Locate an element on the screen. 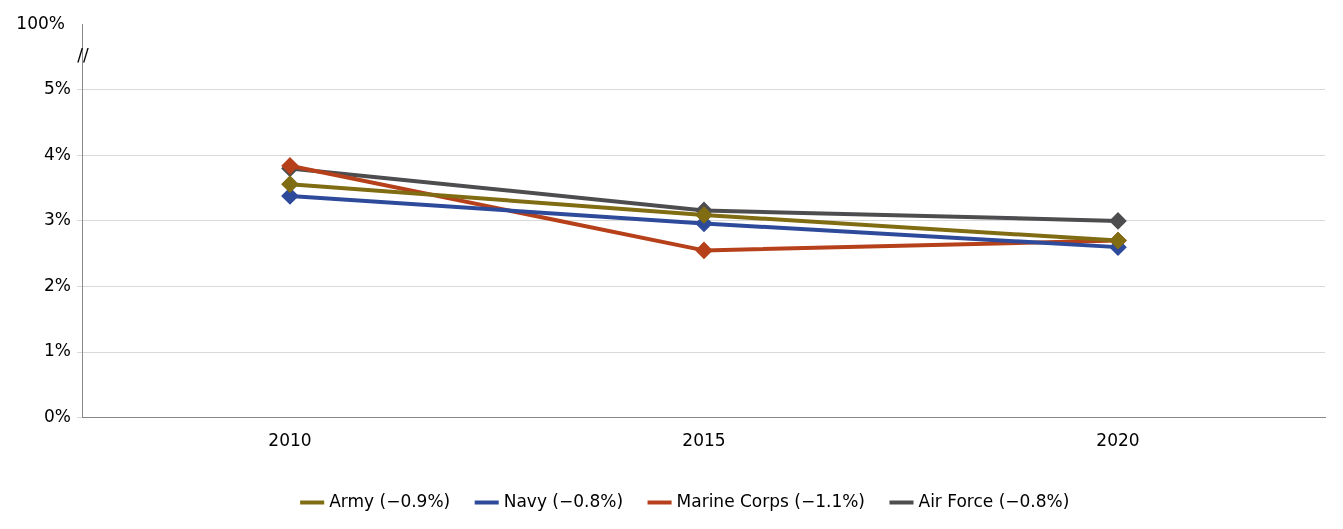  y-tick-label: 5% is located at coordinates (57, 88).